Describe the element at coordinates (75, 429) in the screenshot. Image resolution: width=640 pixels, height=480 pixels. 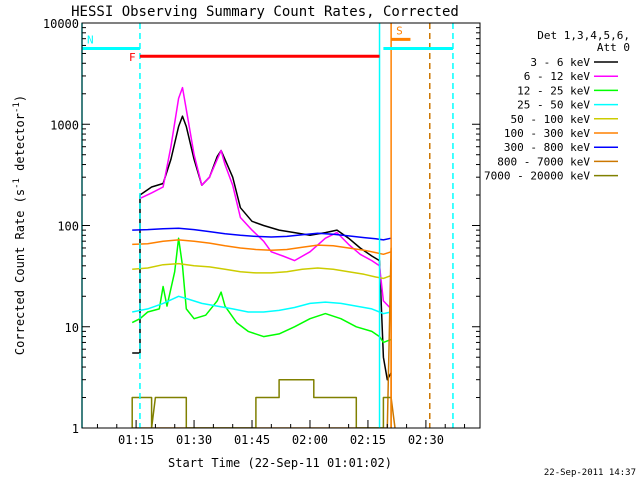
I see `y-tick-label-0: 1` at that location.